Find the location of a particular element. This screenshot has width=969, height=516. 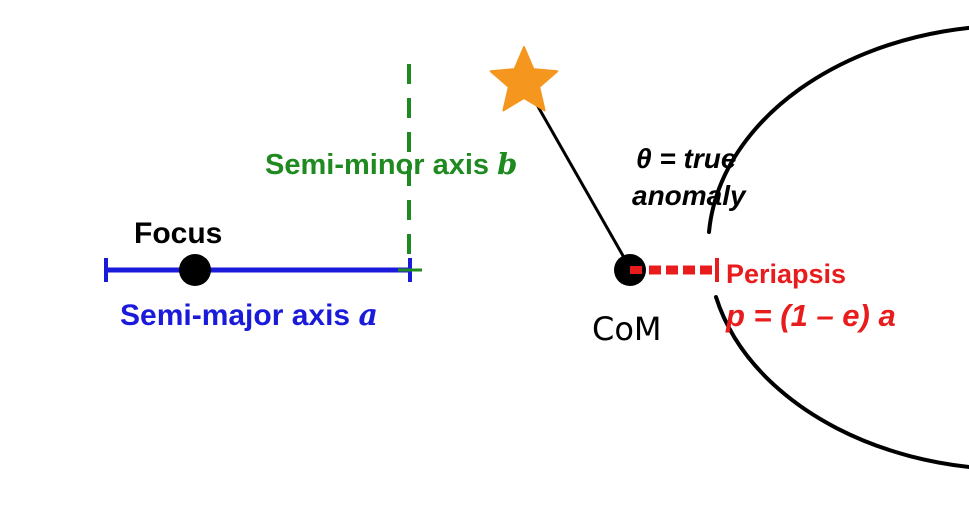

com-red-mark is located at coordinates (636, 270).